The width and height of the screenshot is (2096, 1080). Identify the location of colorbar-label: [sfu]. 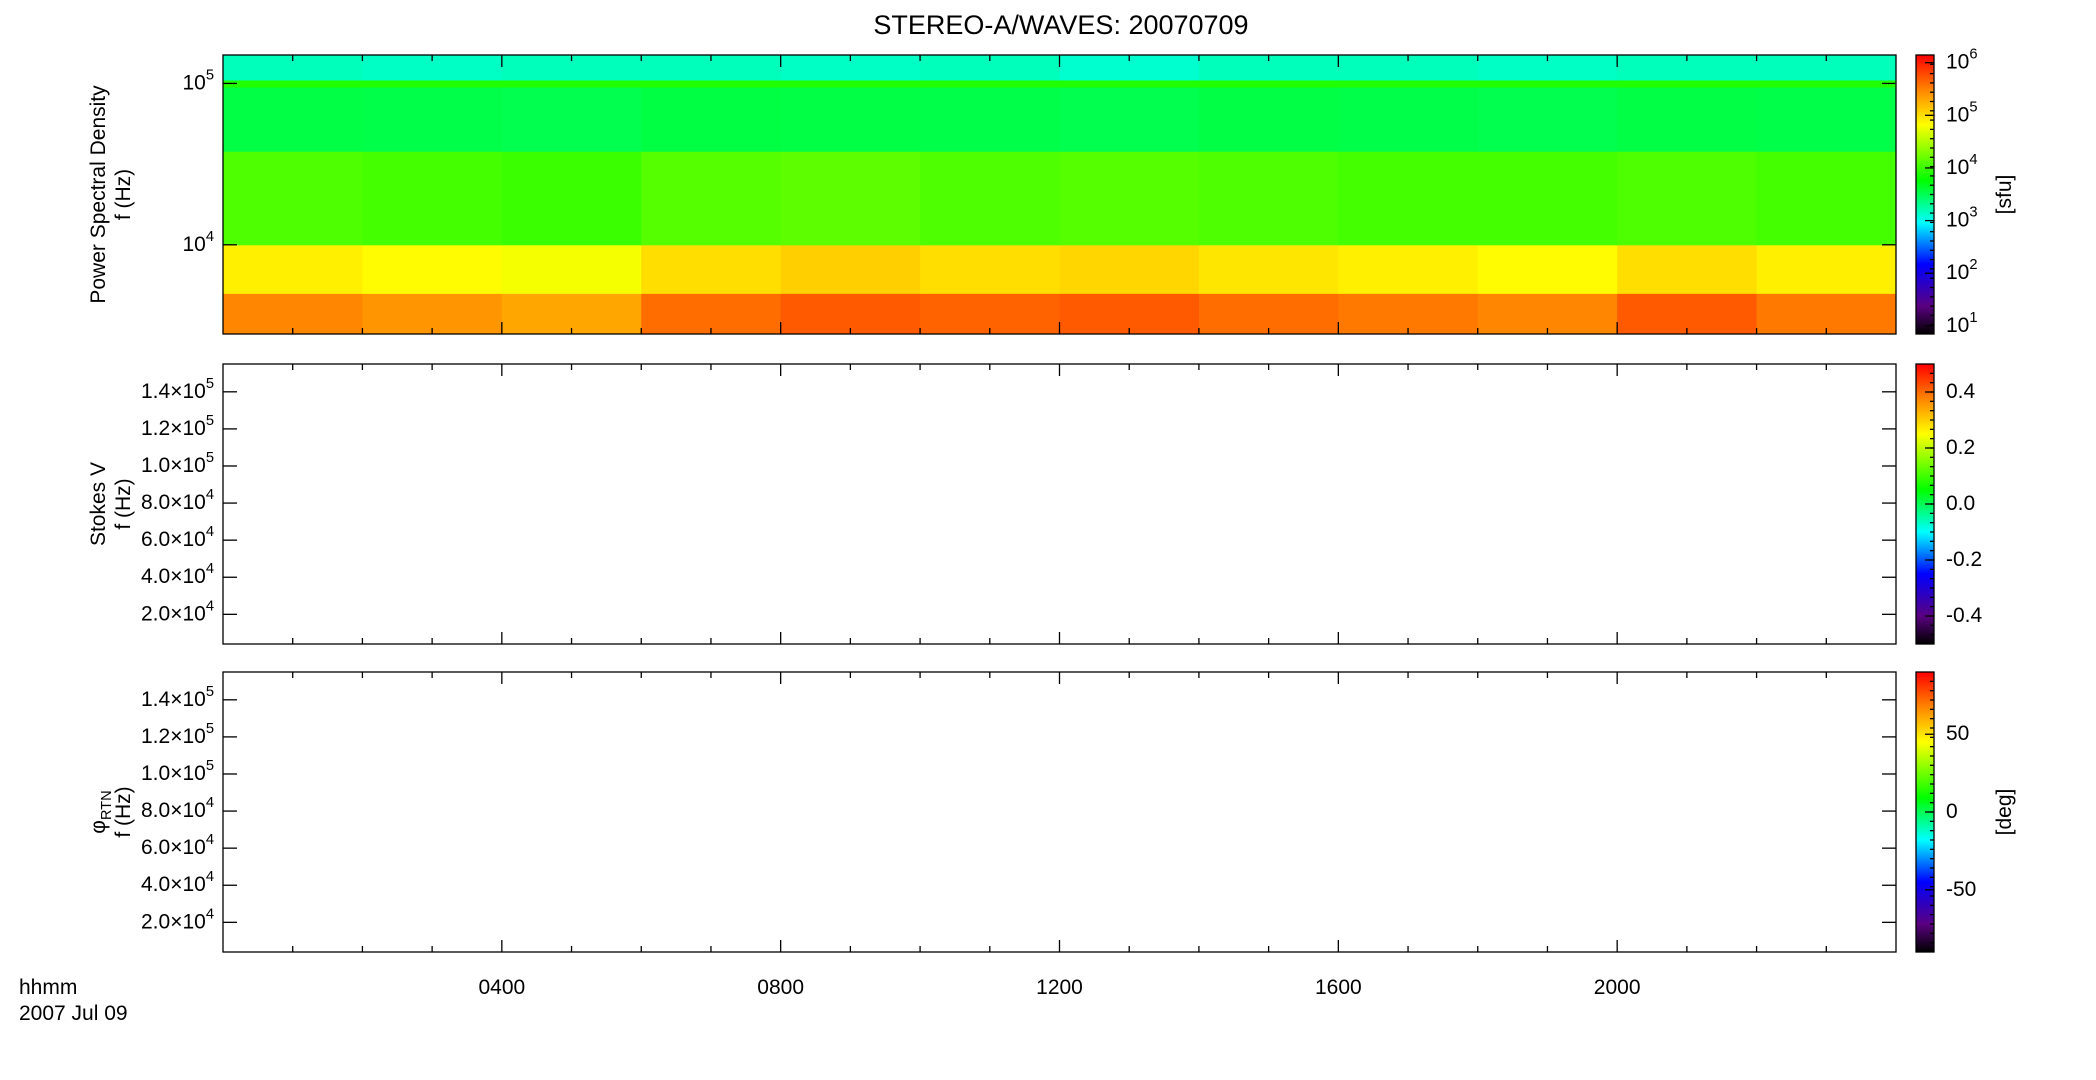
(2004, 195).